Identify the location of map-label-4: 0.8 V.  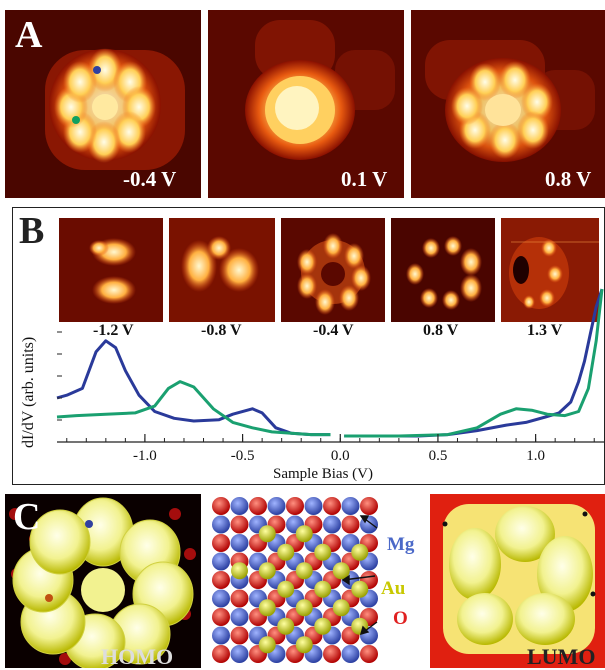
(441, 330).